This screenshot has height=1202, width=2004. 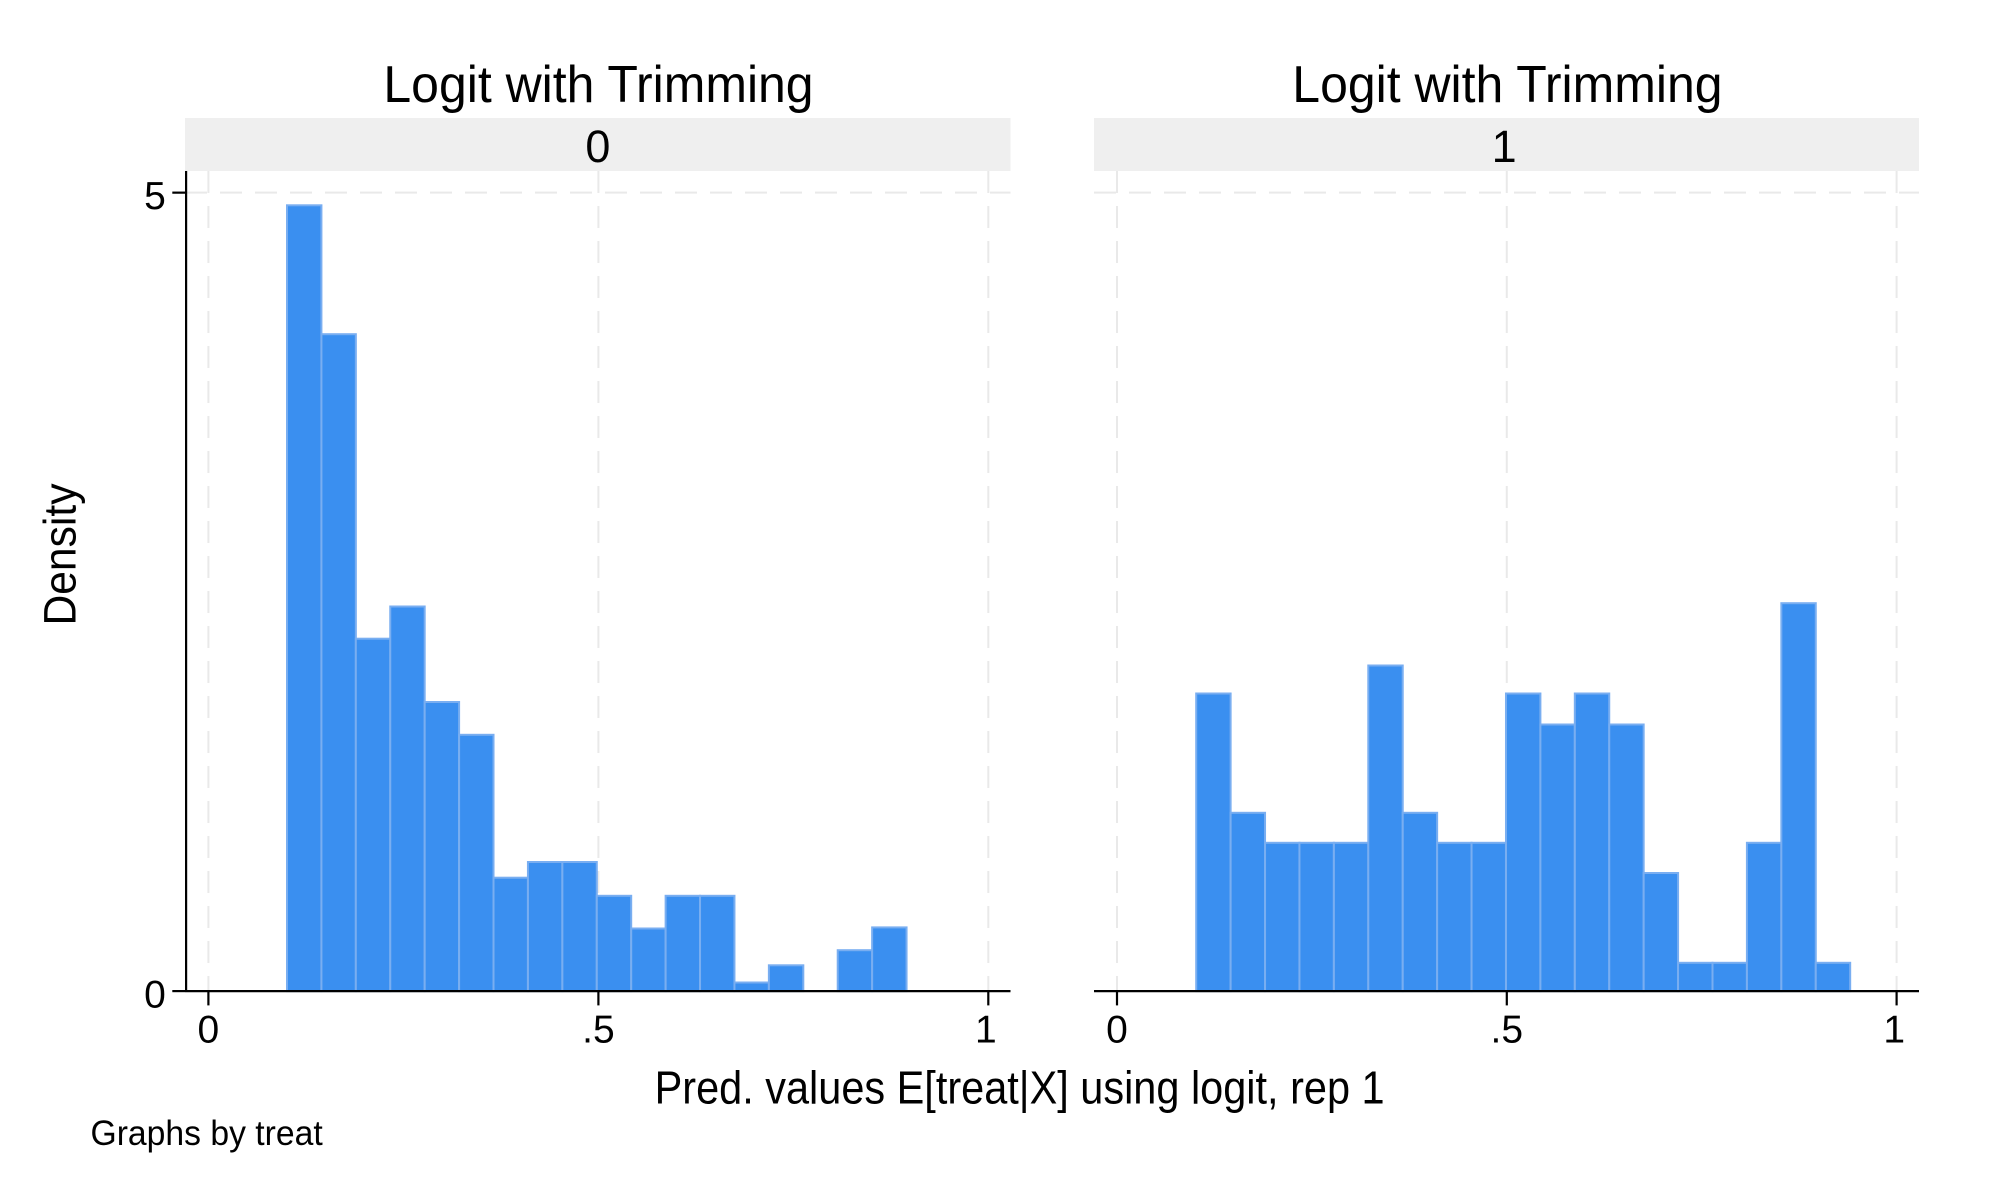 I want to click on svg-text: Density, so click(x=60, y=554).